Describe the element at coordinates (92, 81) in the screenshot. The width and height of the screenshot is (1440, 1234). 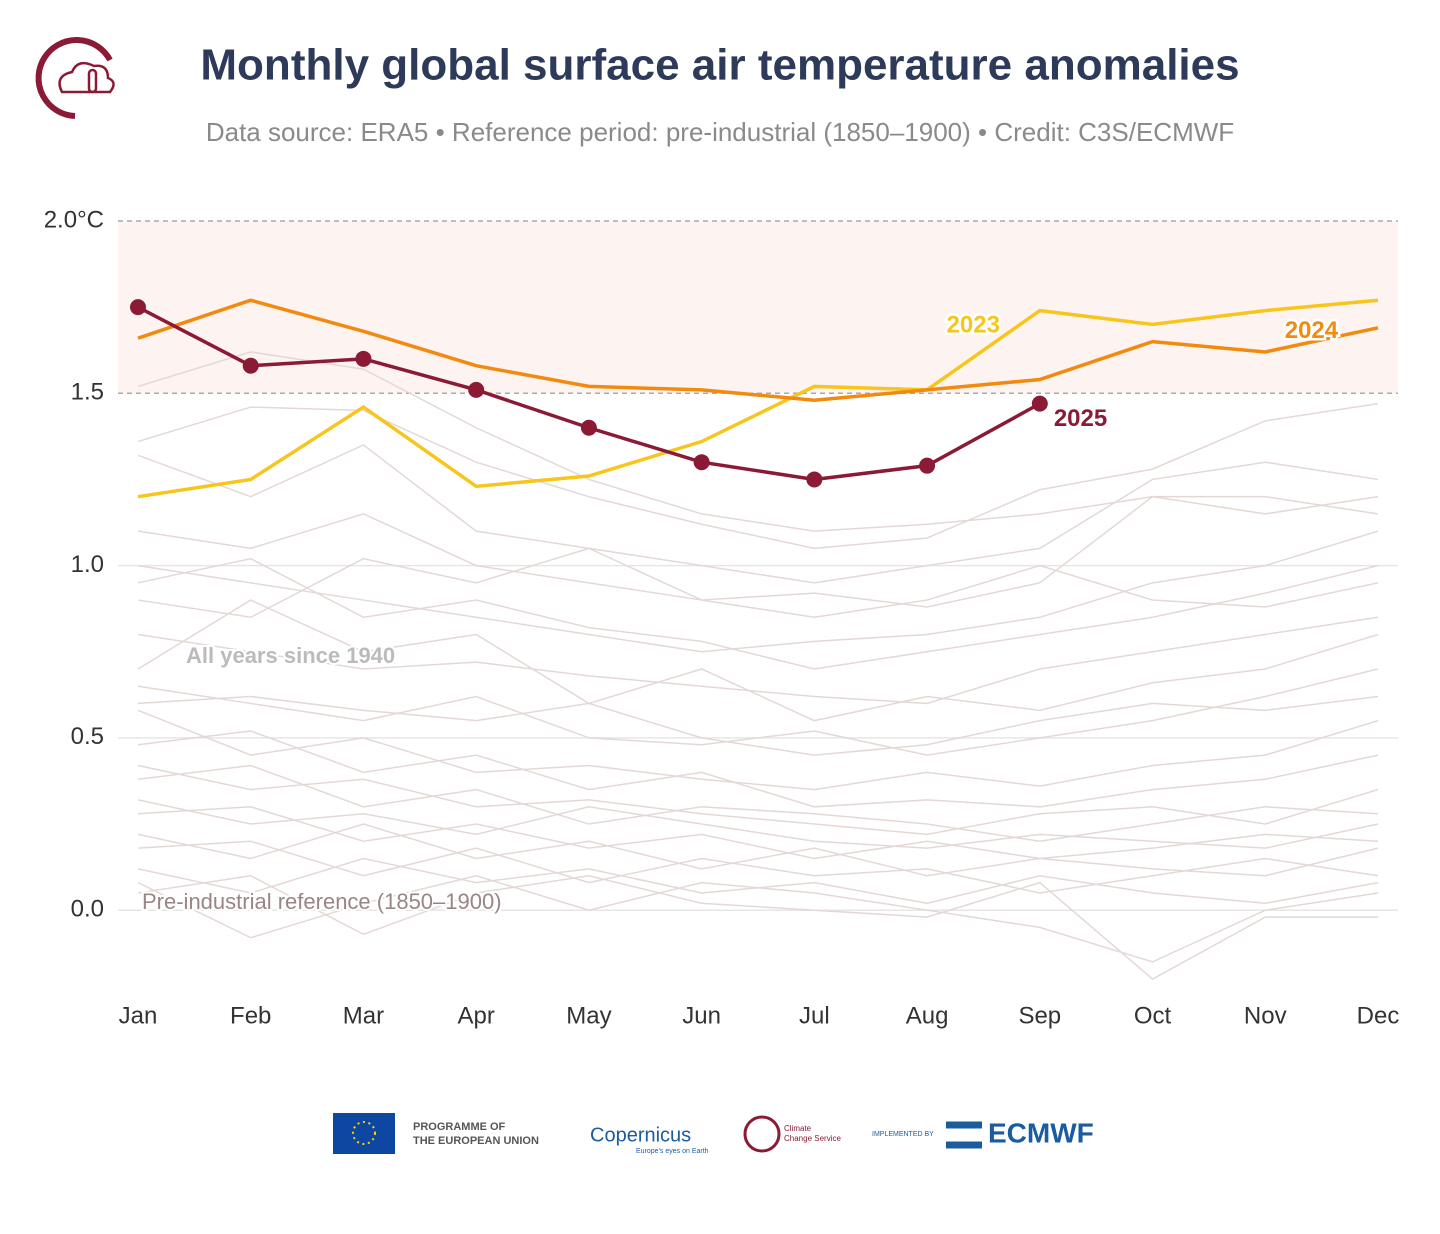
I see `logo-thermo` at that location.